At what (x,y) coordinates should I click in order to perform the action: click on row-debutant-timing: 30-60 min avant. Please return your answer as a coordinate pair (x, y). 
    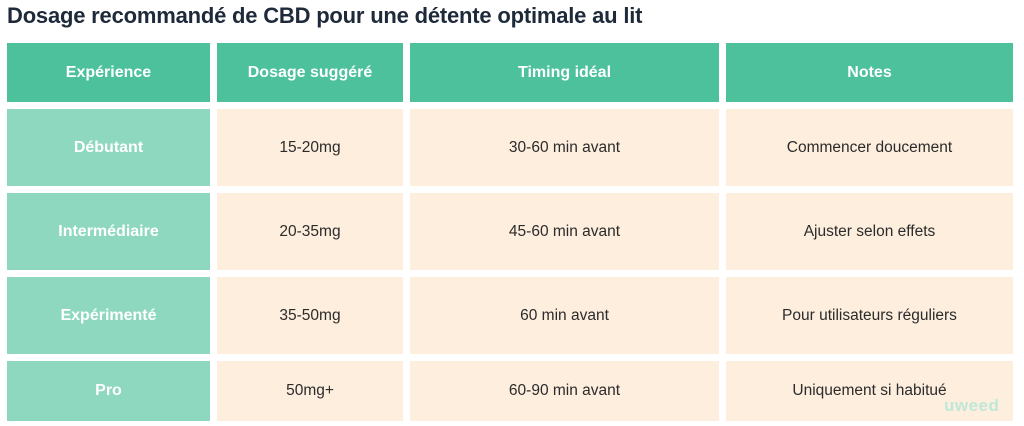
    Looking at the image, I should click on (564, 147).